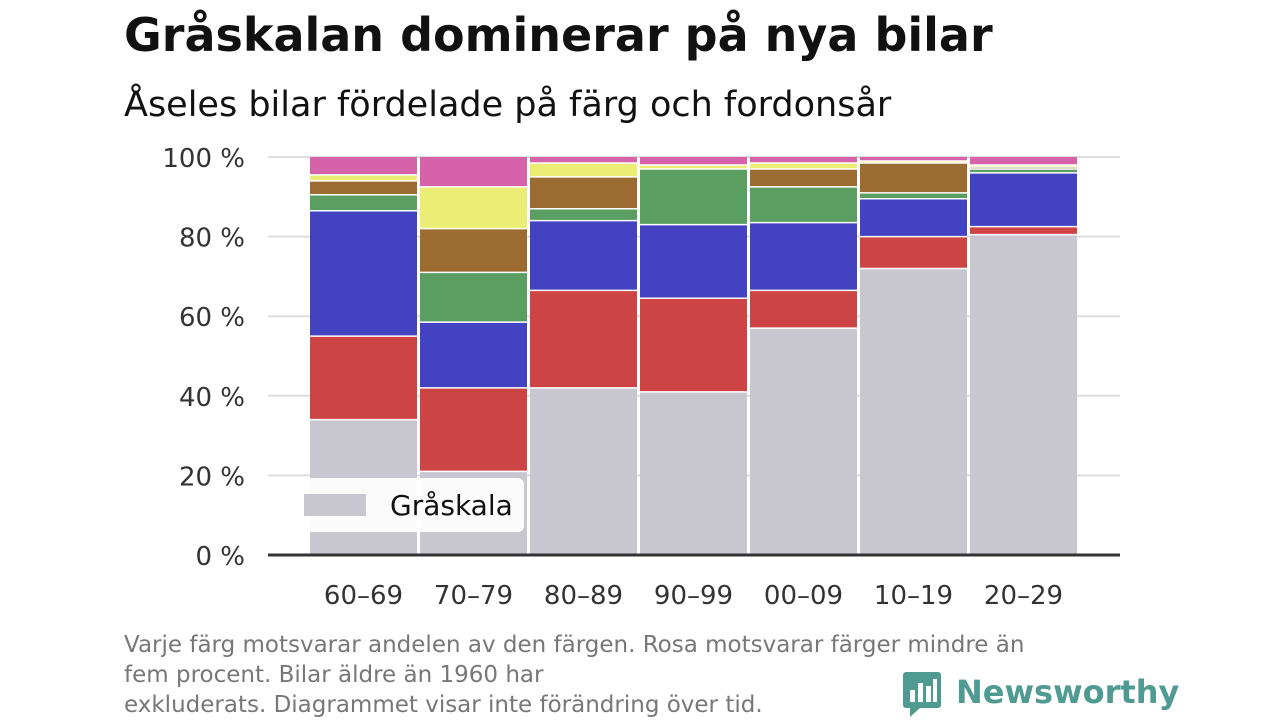 Image resolution: width=1280 pixels, height=720 pixels. What do you see at coordinates (212, 398) in the screenshot?
I see `y-tick-label-40: 40 %` at bounding box center [212, 398].